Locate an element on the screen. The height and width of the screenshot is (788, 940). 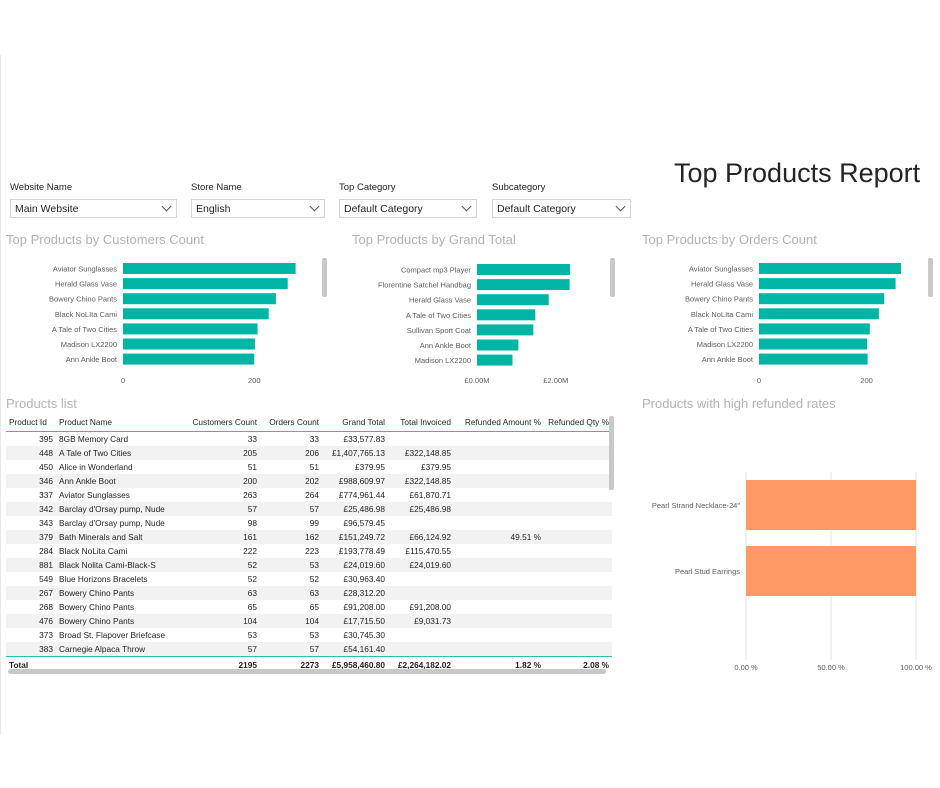
table-cell: 284 is located at coordinates (46, 551).